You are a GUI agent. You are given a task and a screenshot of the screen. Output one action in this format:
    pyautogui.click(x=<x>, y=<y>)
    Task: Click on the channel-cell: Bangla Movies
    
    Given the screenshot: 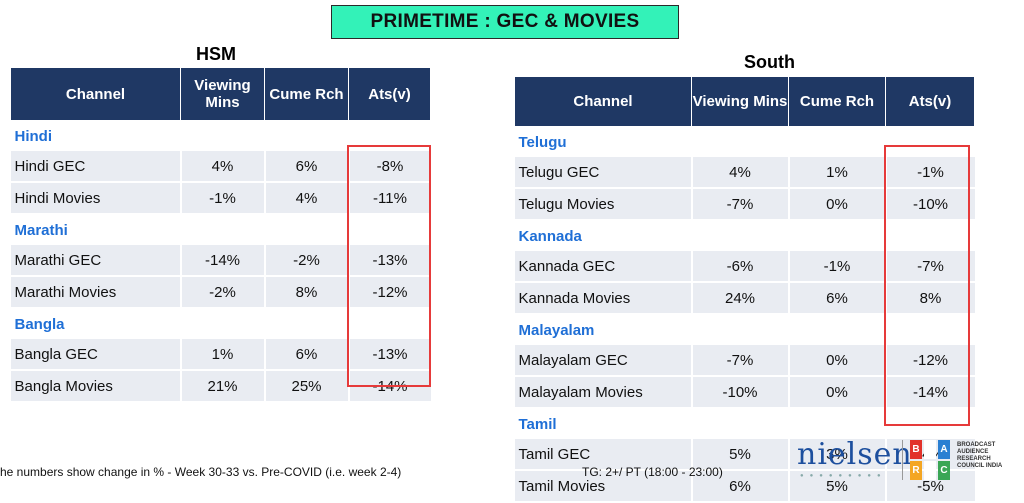 What is the action you would take?
    pyautogui.click(x=95, y=386)
    